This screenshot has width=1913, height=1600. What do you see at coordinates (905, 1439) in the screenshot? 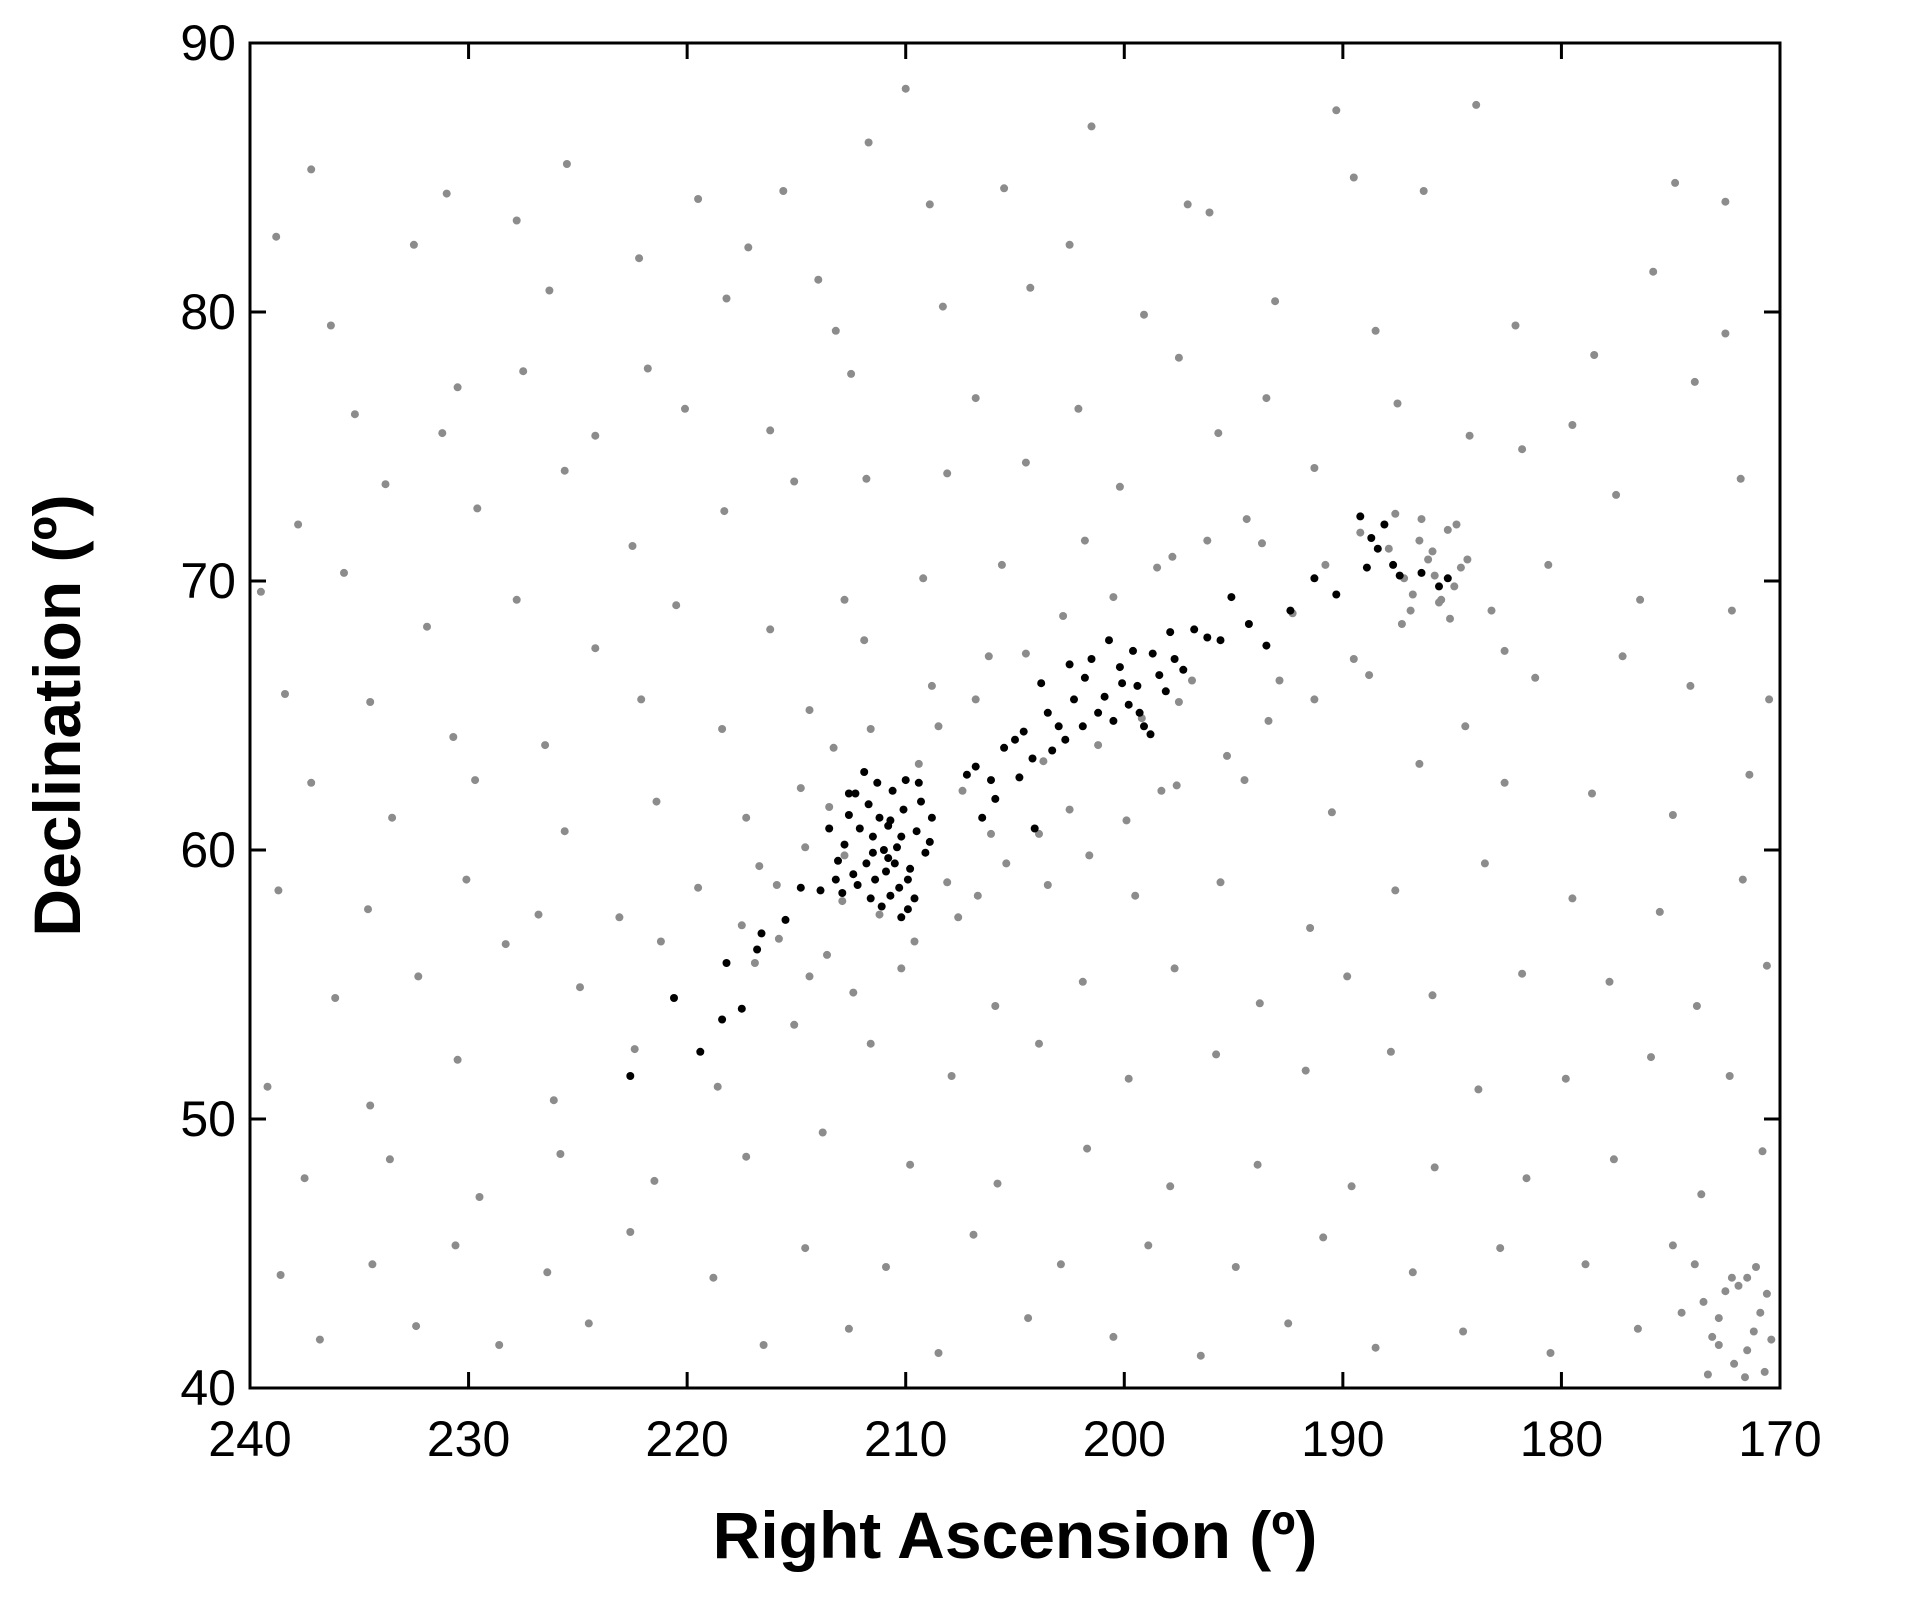
I see `x-tick-label: 210` at bounding box center [905, 1439].